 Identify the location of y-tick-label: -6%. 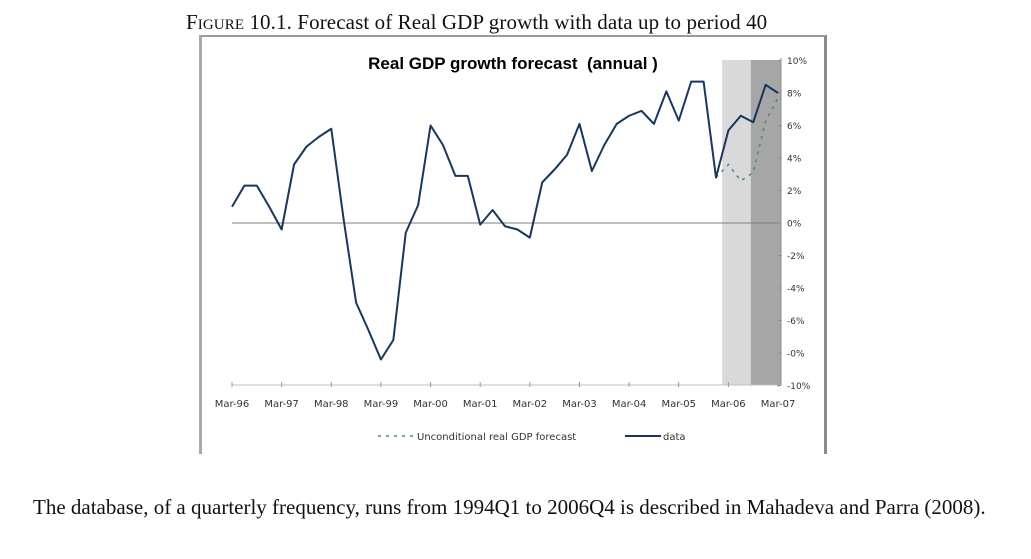
(796, 322).